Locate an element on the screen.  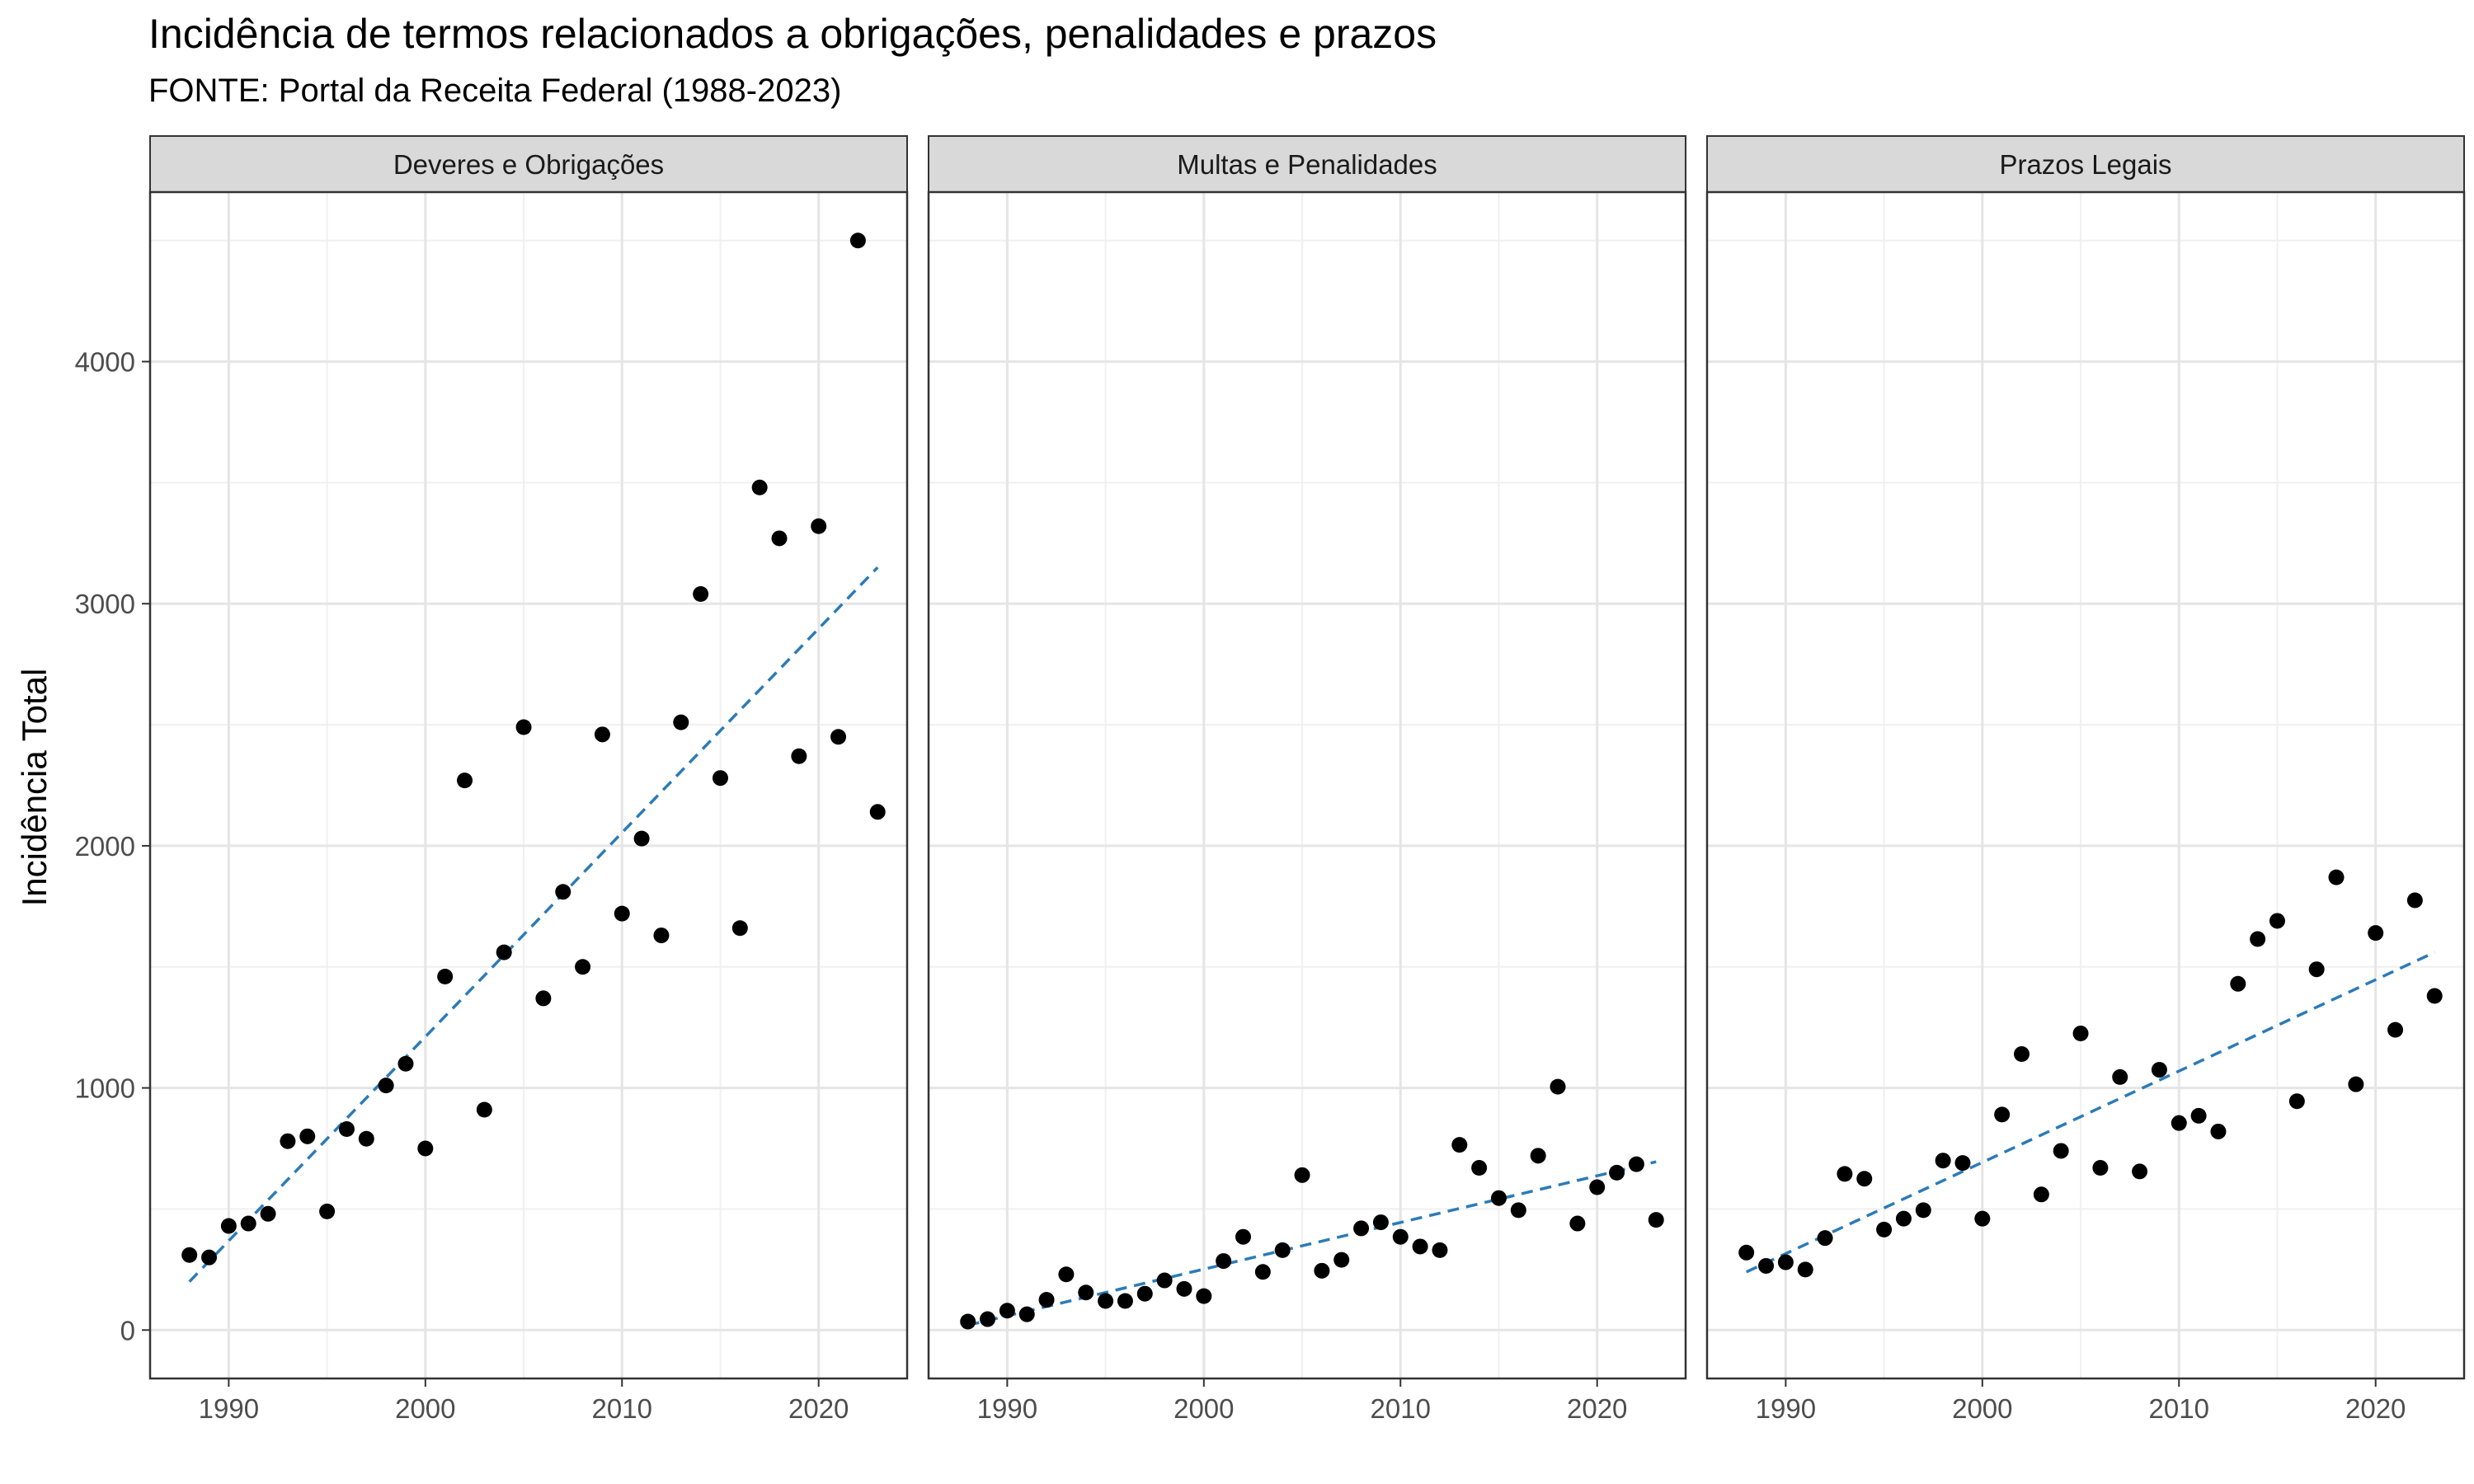
x-tick-label-1-2: 2010 is located at coordinates (1401, 1408).